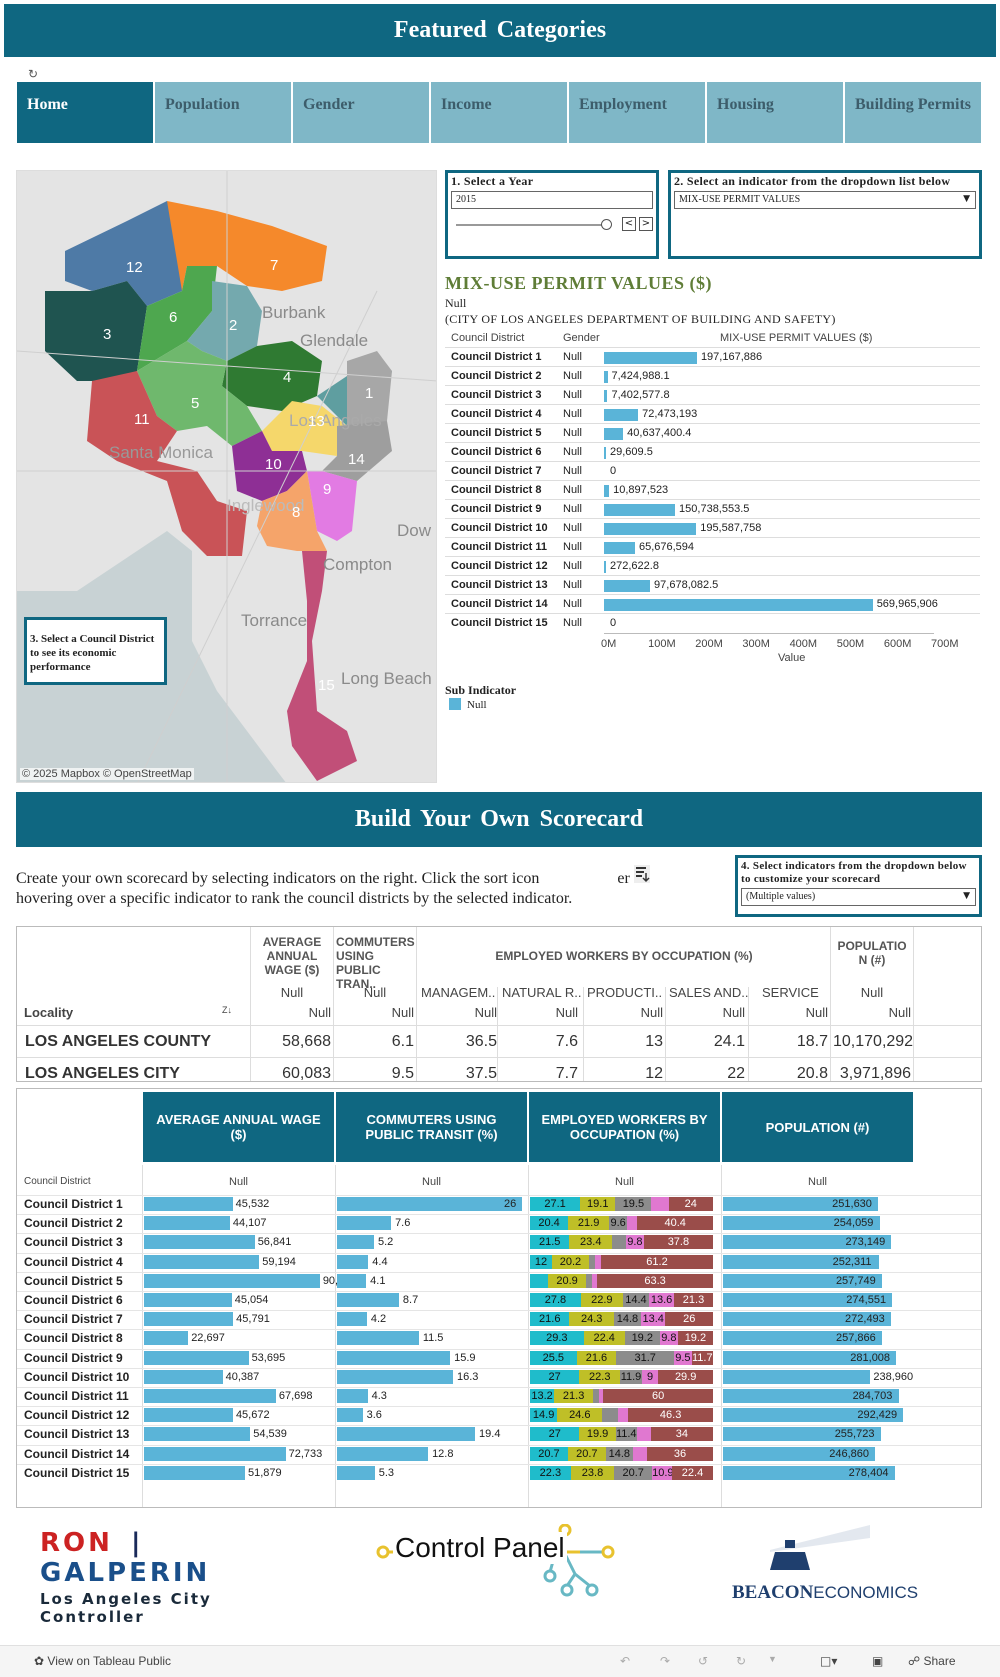 This screenshot has height=1677, width=1000. What do you see at coordinates (653, 1319) in the screenshot?
I see `occupation-segment: 13.4` at bounding box center [653, 1319].